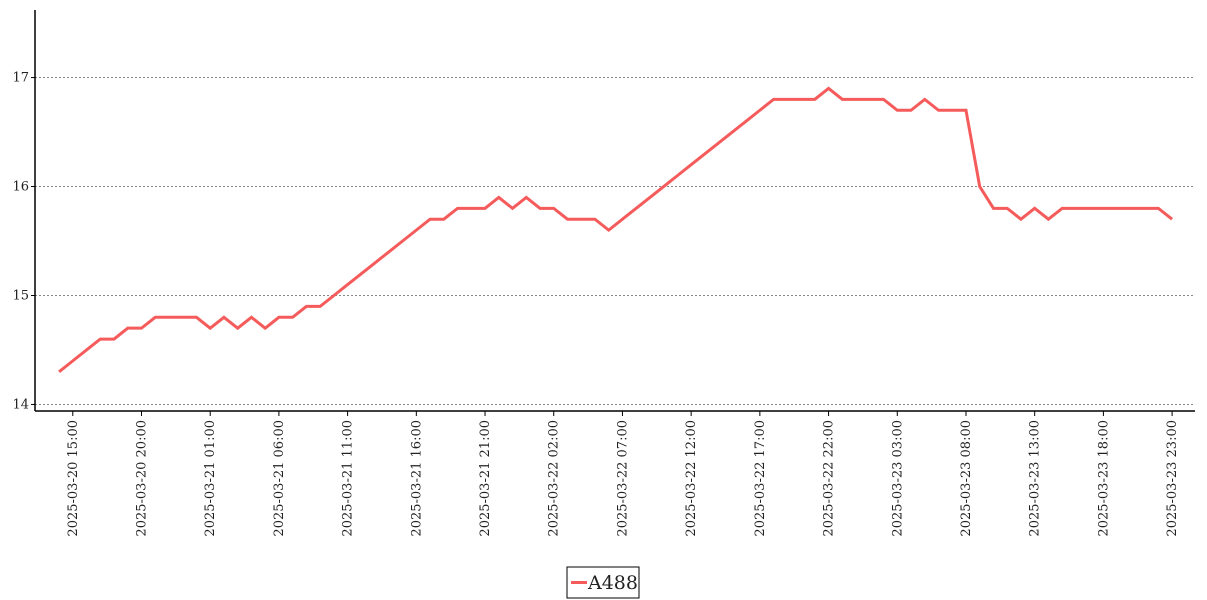 Image resolution: width=1207 pixels, height=600 pixels. Describe the element at coordinates (210, 478) in the screenshot. I see `x-tick-label: 2025-03-21 01:00` at that location.